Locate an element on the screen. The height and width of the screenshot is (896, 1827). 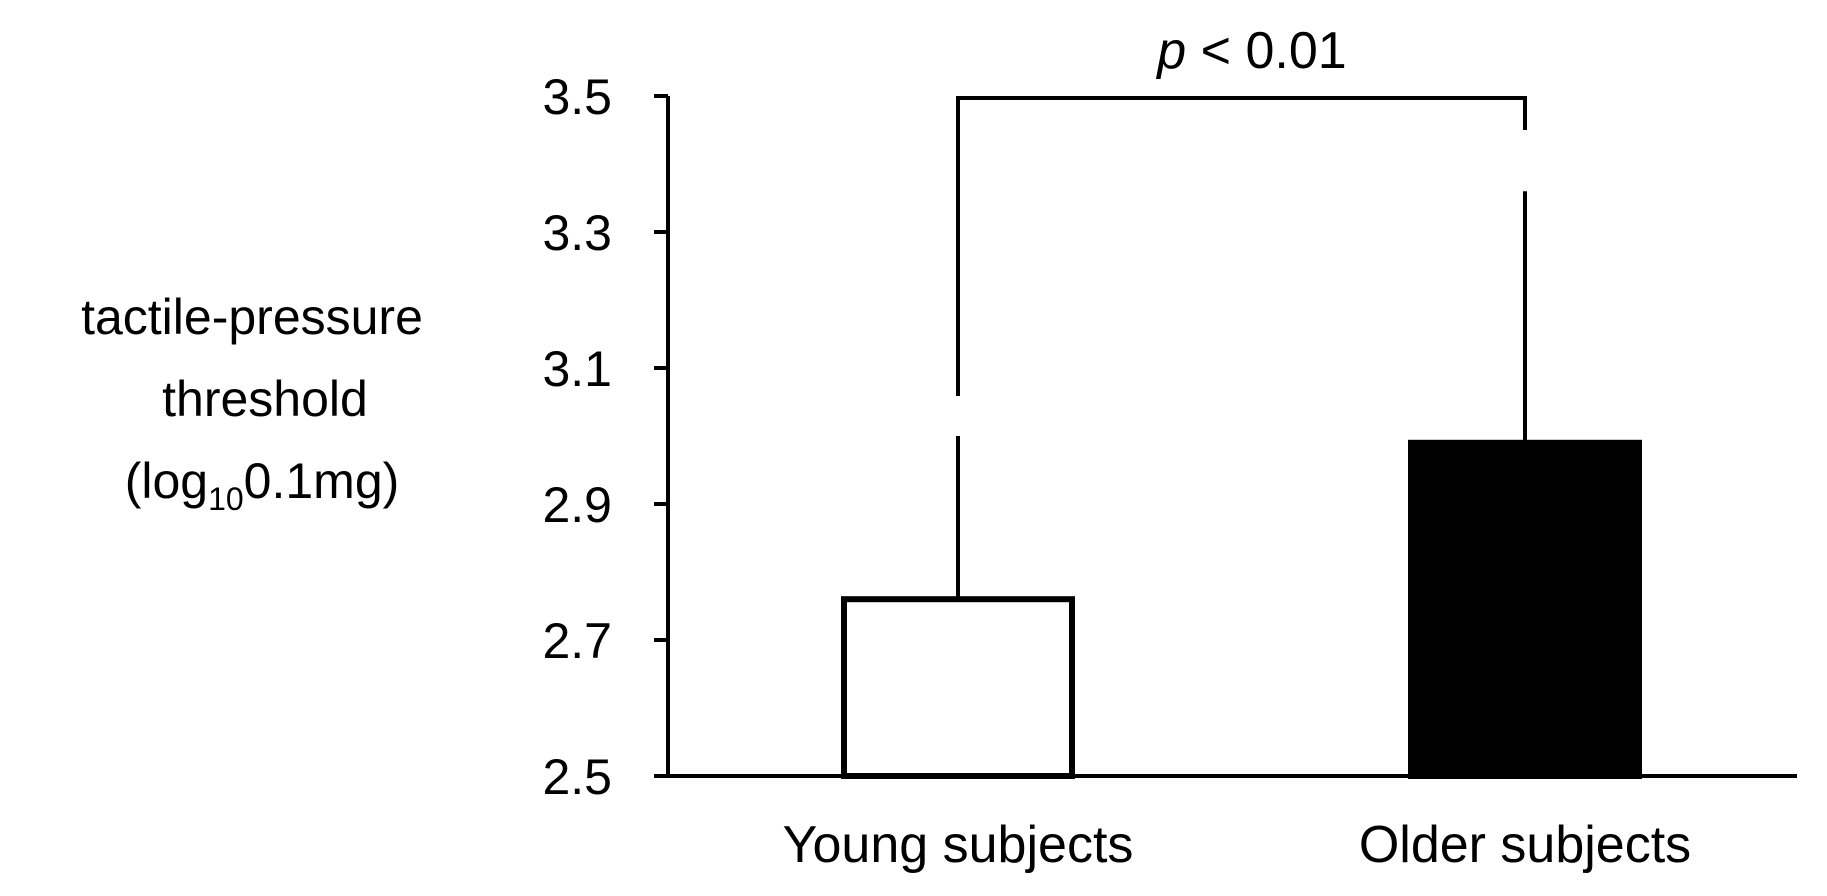
y-axis-label-unit-subscript: 10 is located at coordinates (226, 499).